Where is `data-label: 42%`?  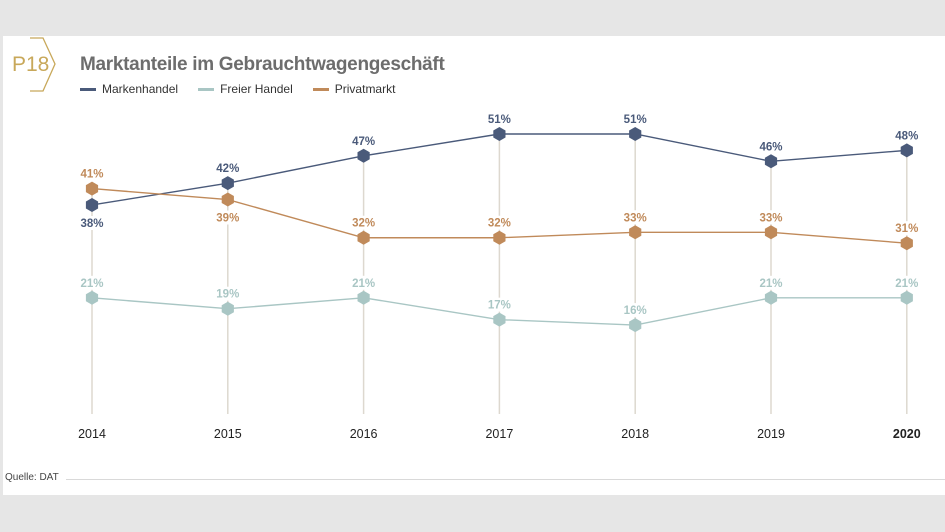
data-label: 42% is located at coordinates (227, 169).